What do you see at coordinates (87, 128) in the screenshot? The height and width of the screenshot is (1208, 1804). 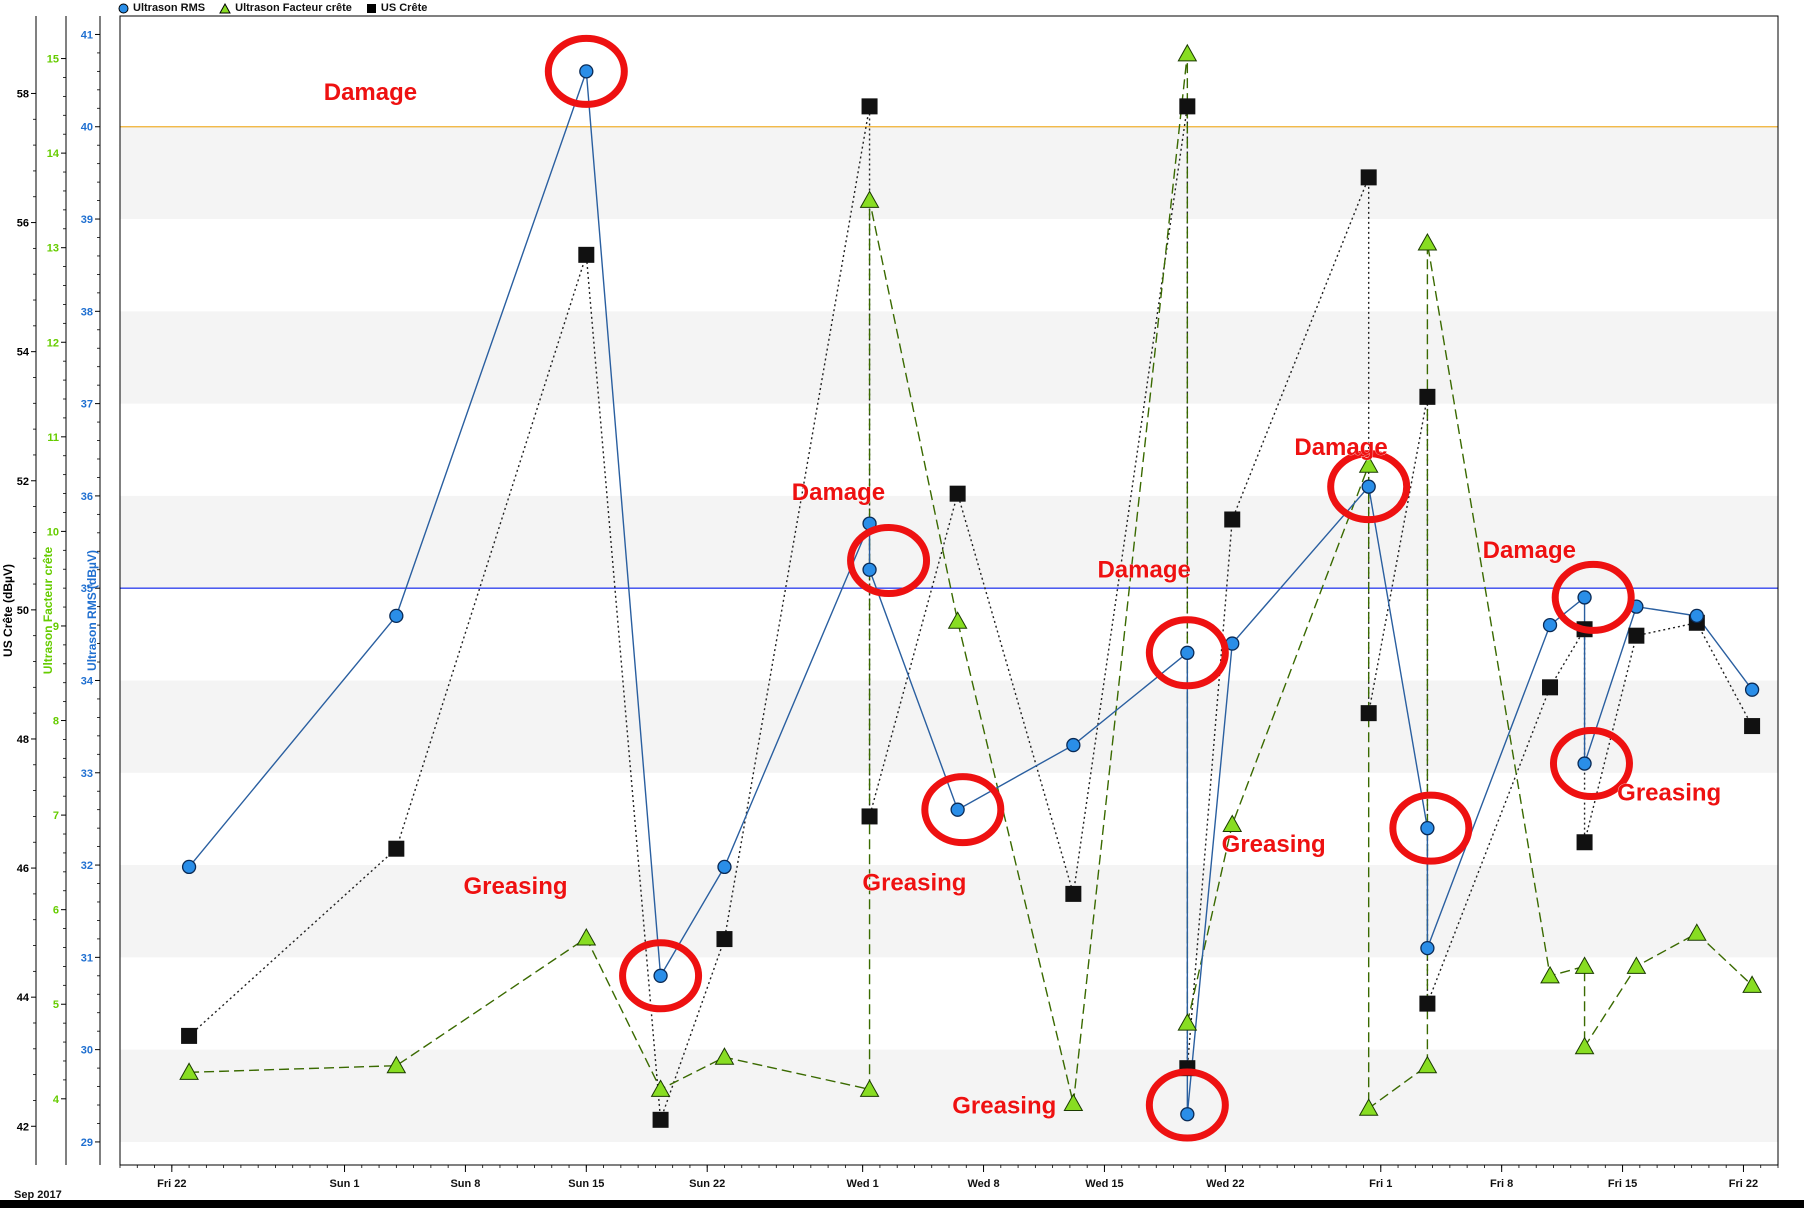 I see `y-tick-label-rms: 40` at bounding box center [87, 128].